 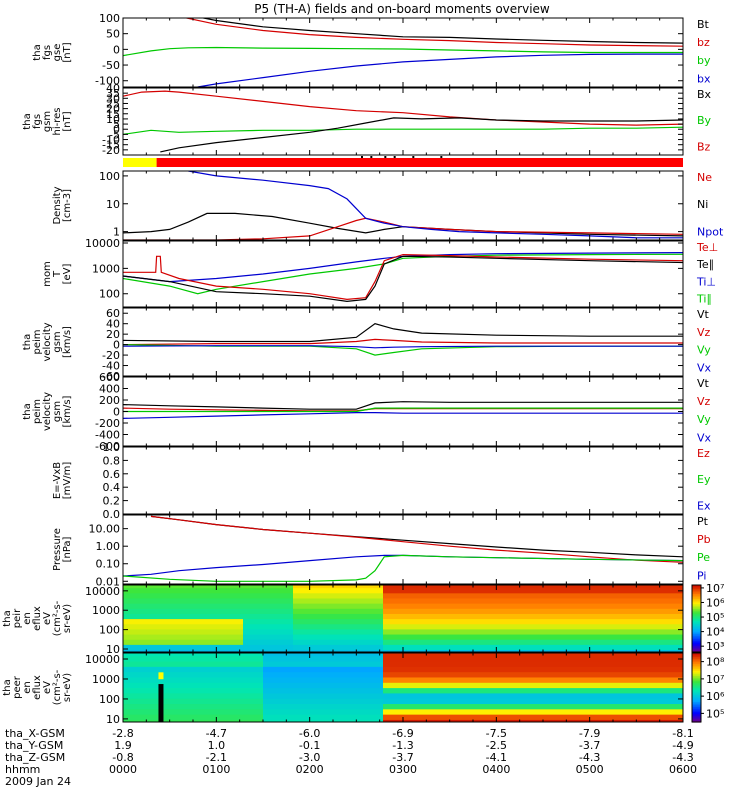 What do you see at coordinates (216, 769) in the screenshot?
I see `row-value: 0100` at bounding box center [216, 769].